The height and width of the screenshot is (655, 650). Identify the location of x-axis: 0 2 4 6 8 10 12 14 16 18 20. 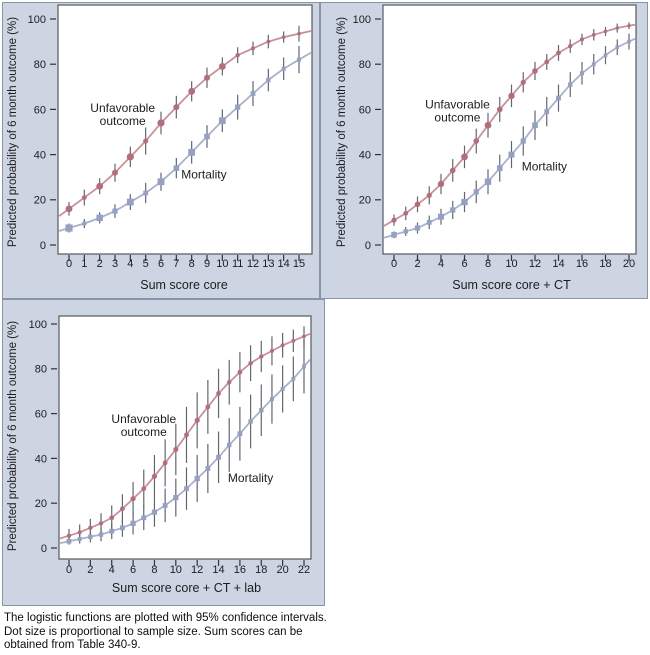
(513, 262).